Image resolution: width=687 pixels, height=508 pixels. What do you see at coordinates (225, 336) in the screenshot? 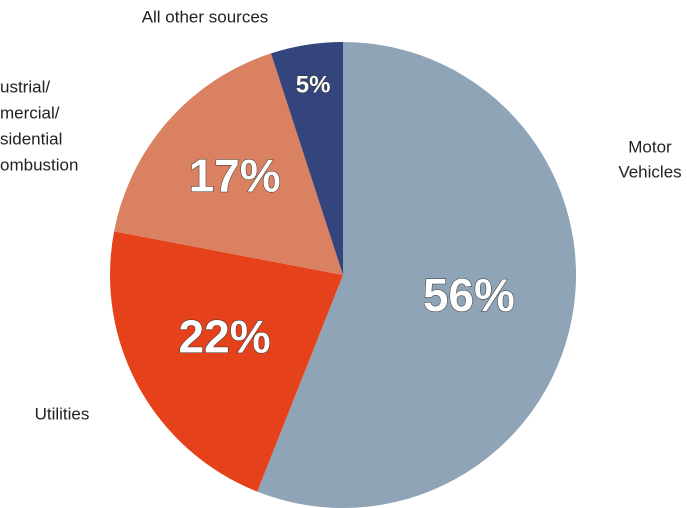
I see `value-label: 22%` at bounding box center [225, 336].